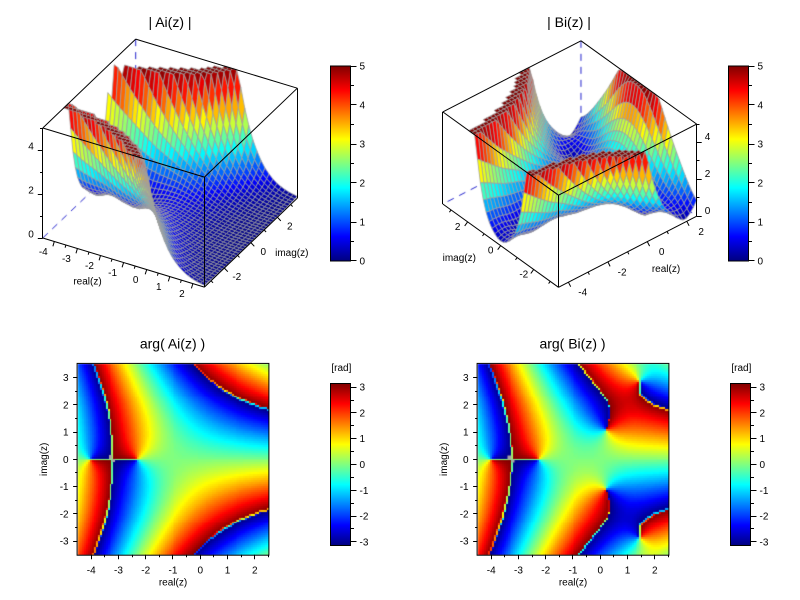 The image size is (800, 600). Describe the element at coordinates (172, 344) in the screenshot. I see `svg-text: arg( Ai(z) )` at that location.